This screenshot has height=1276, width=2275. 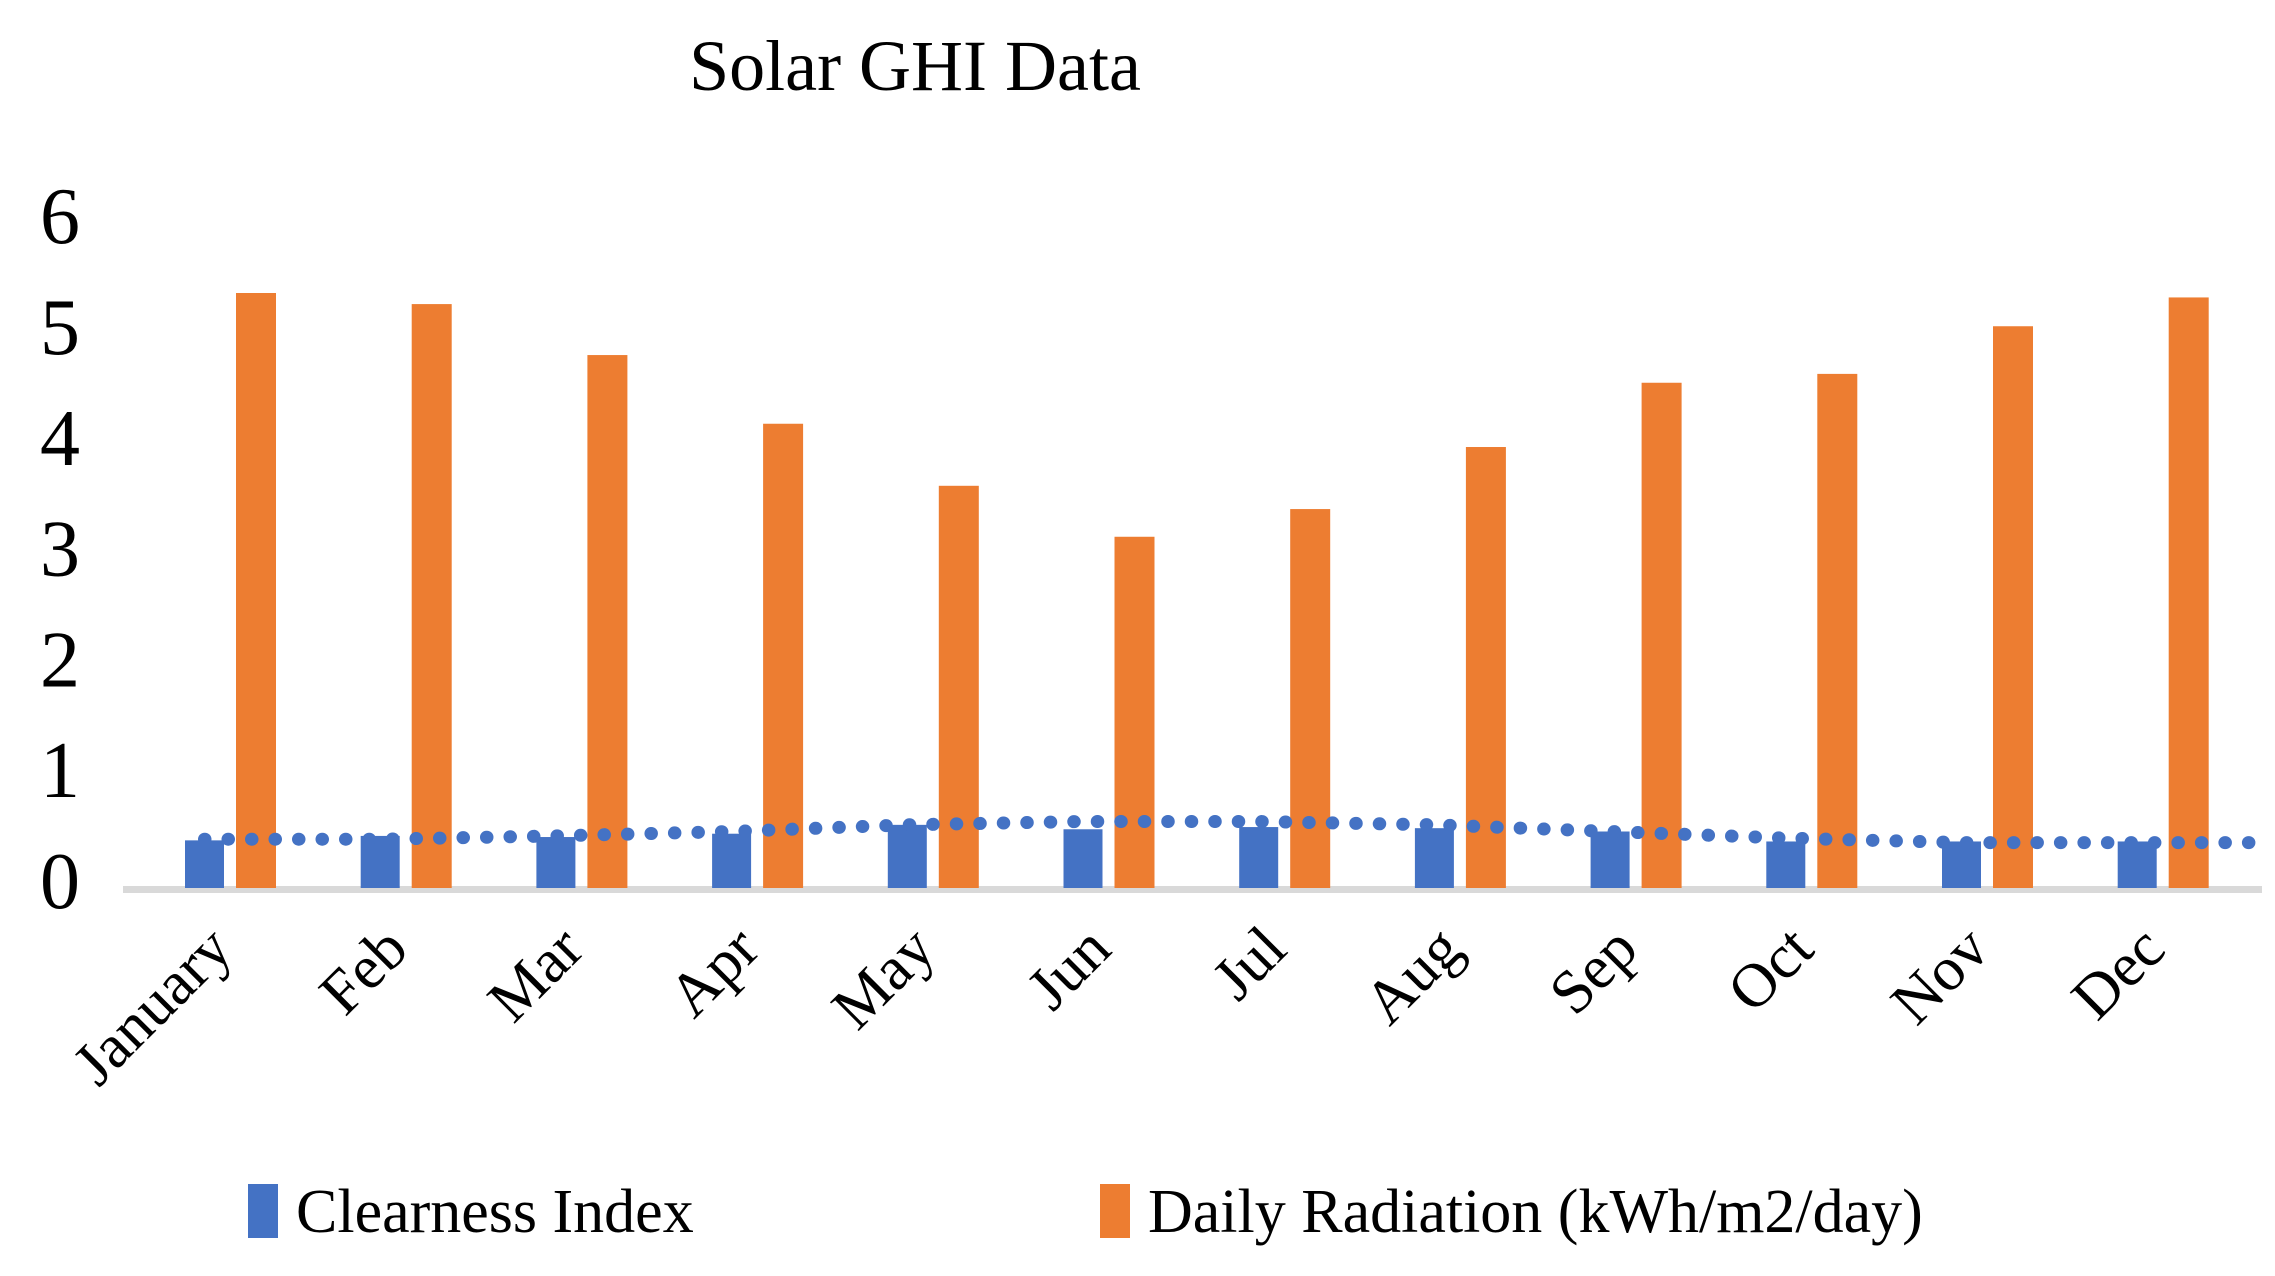 What do you see at coordinates (1961, 864) in the screenshot?
I see `bar-clearness-index-nov` at bounding box center [1961, 864].